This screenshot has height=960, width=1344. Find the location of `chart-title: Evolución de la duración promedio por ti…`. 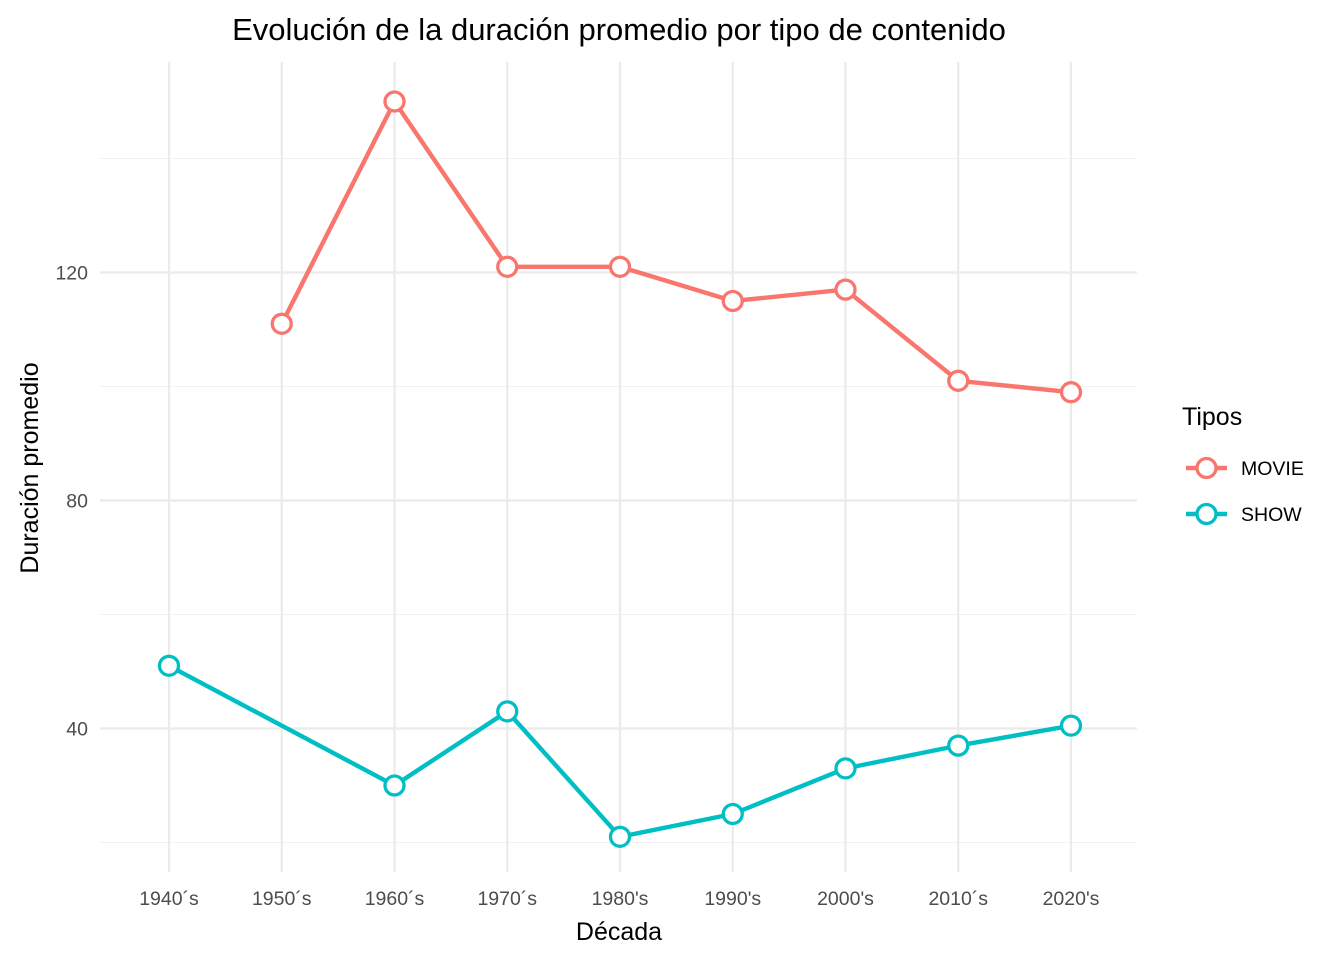

chart-title: Evolución de la duración promedio por ti… is located at coordinates (619, 29).